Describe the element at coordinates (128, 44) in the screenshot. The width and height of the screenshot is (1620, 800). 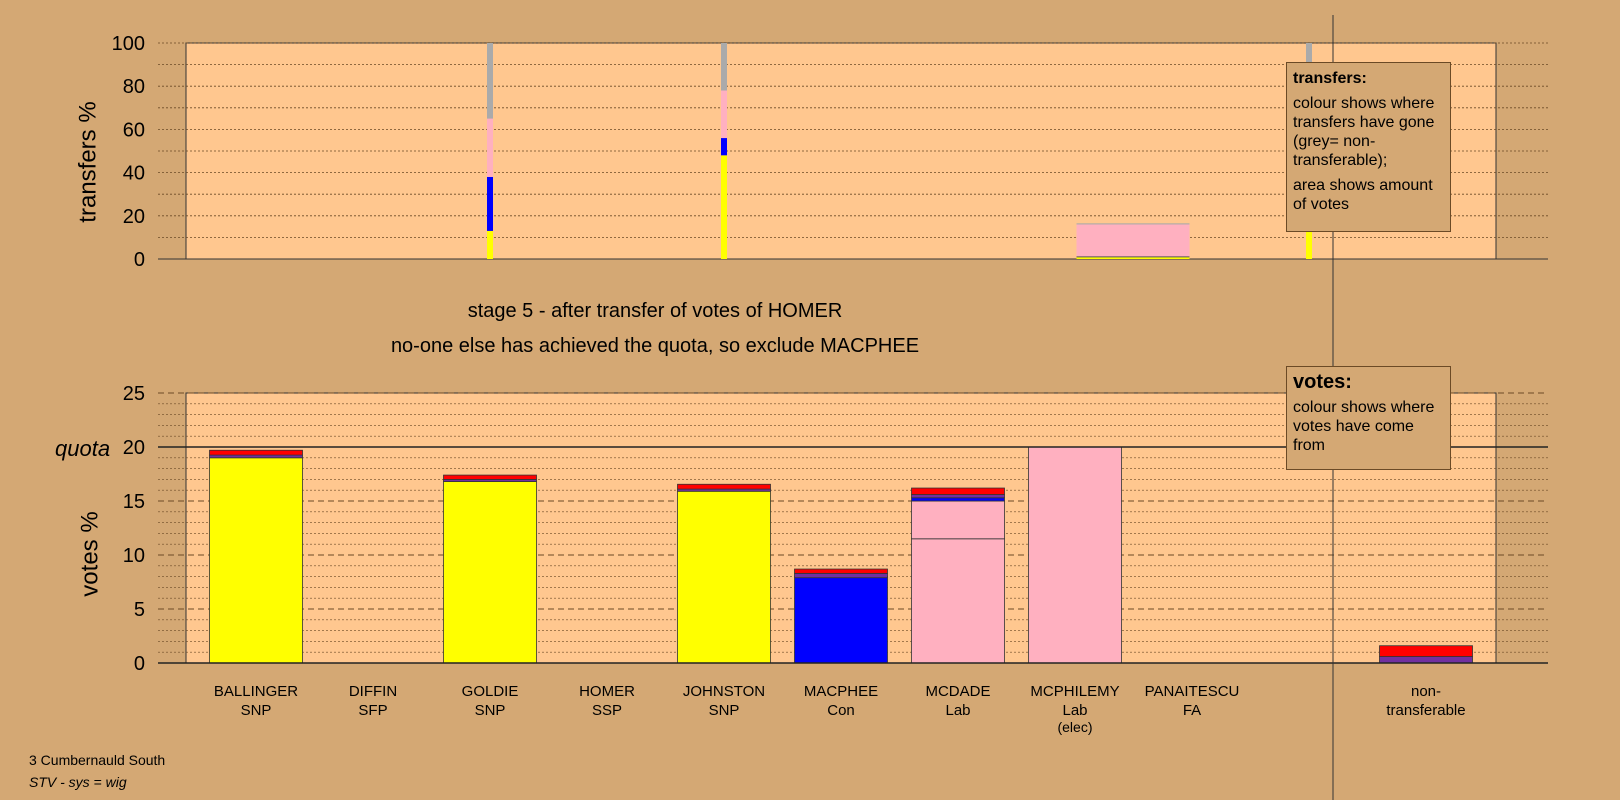
I see `transfers-tick-label: 100` at that location.